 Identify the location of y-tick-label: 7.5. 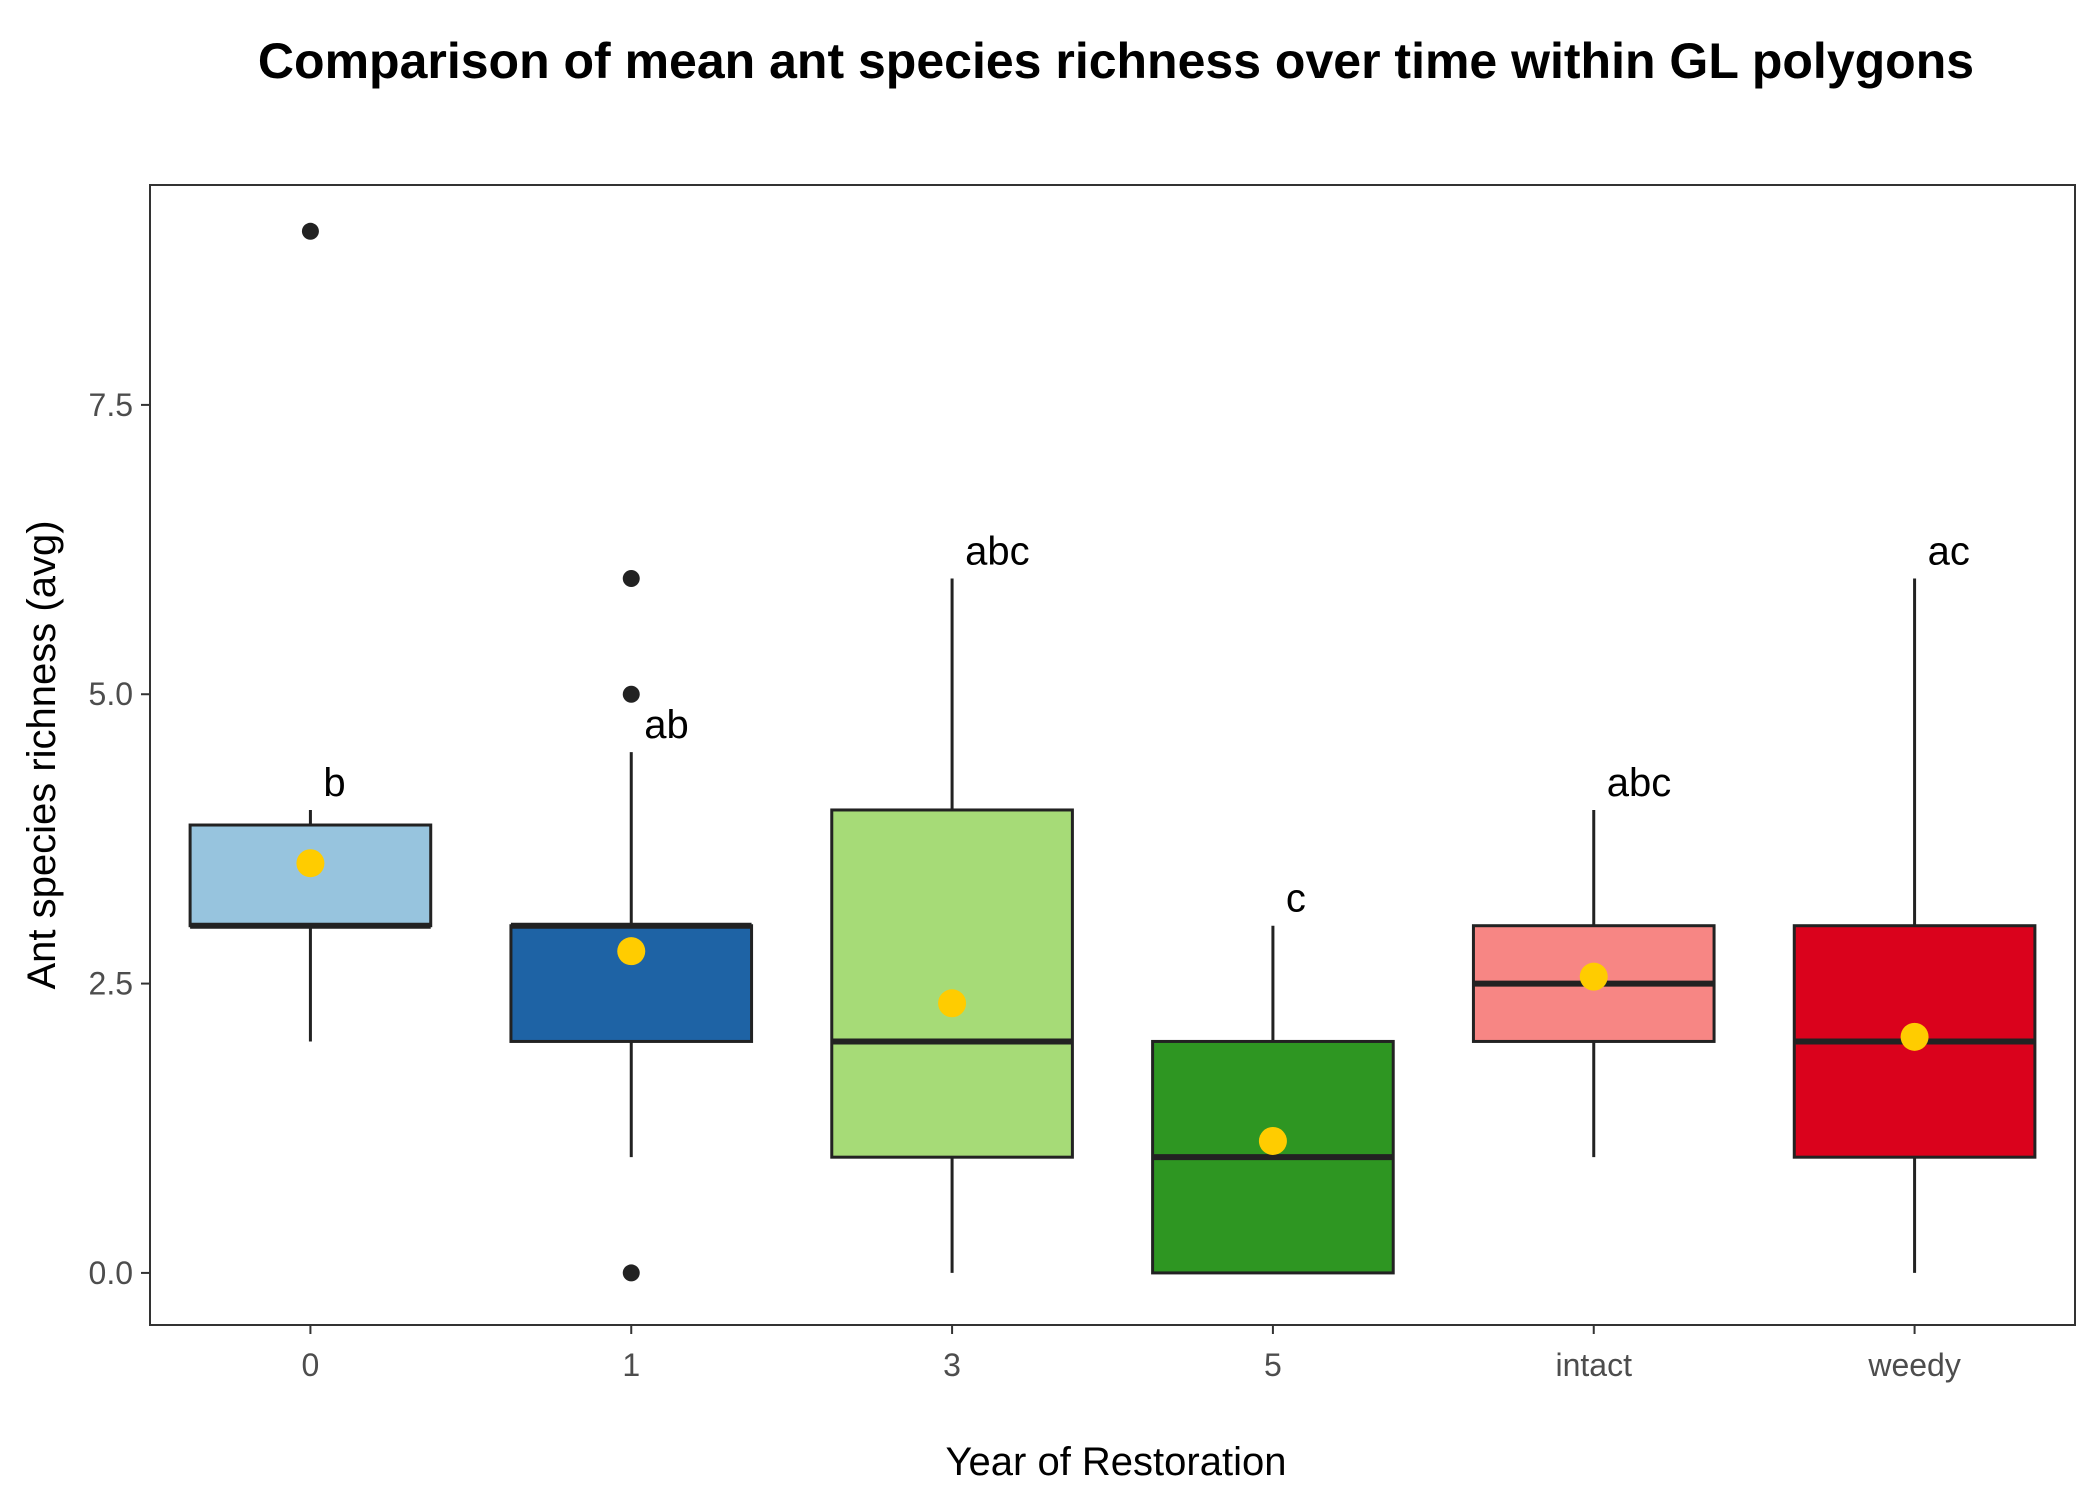
(111, 405).